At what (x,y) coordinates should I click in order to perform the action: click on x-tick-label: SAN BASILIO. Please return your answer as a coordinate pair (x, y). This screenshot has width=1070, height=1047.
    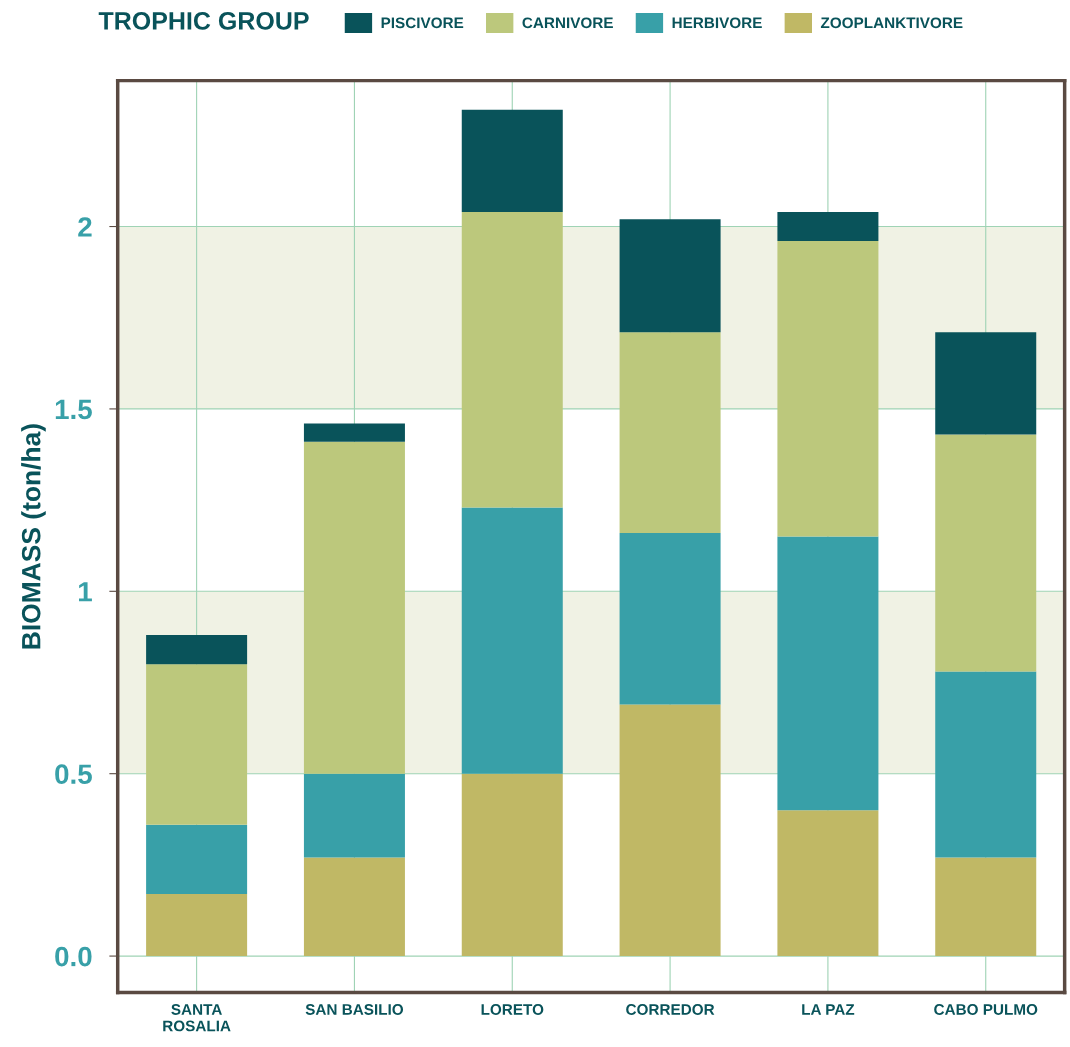
    Looking at the image, I should click on (354, 1009).